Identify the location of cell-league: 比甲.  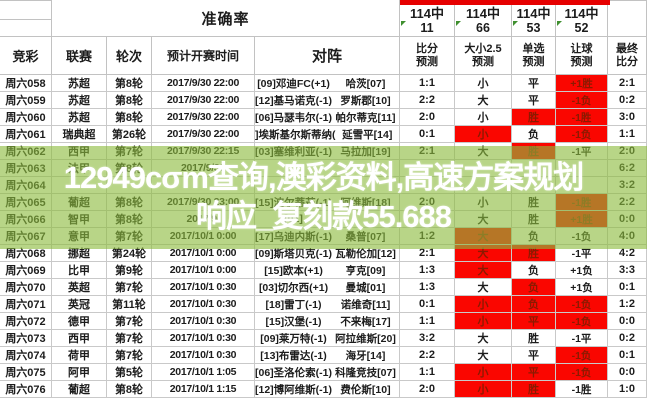
(79, 270).